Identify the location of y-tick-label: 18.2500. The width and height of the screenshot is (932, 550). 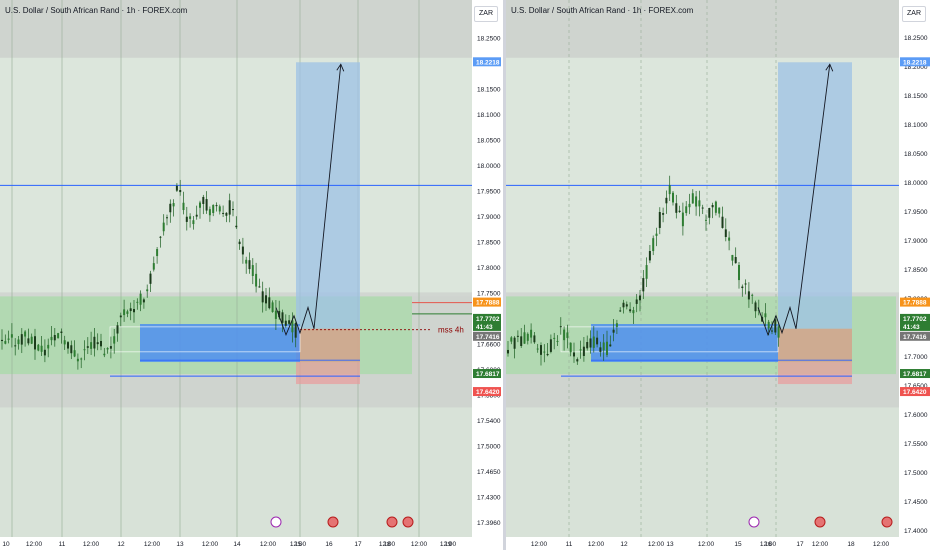
(489, 39).